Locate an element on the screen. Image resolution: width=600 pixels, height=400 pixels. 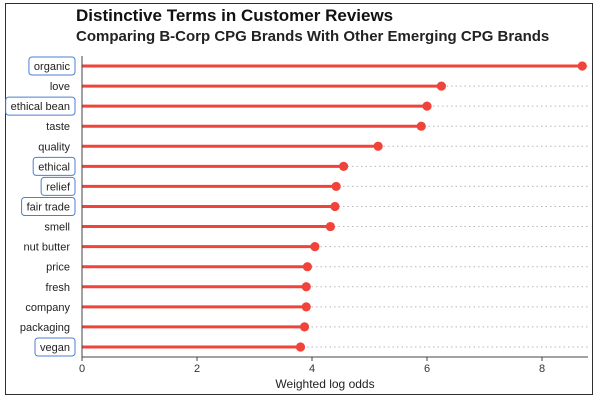
highlight-box-relief is located at coordinates (58, 186).